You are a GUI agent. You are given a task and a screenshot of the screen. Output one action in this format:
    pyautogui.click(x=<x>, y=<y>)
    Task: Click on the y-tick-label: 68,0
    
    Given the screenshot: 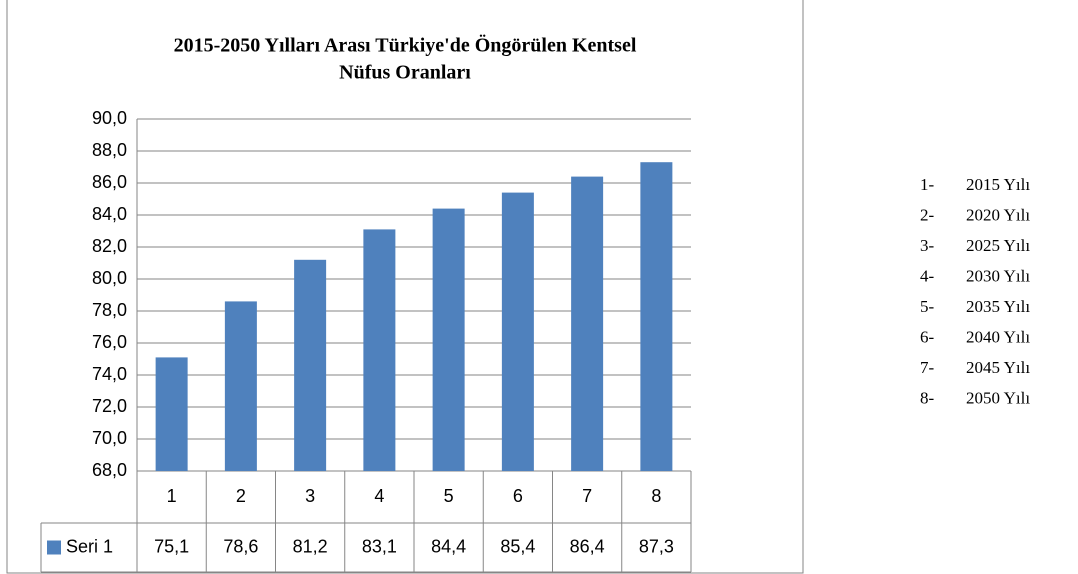 What is the action you would take?
    pyautogui.click(x=109, y=470)
    